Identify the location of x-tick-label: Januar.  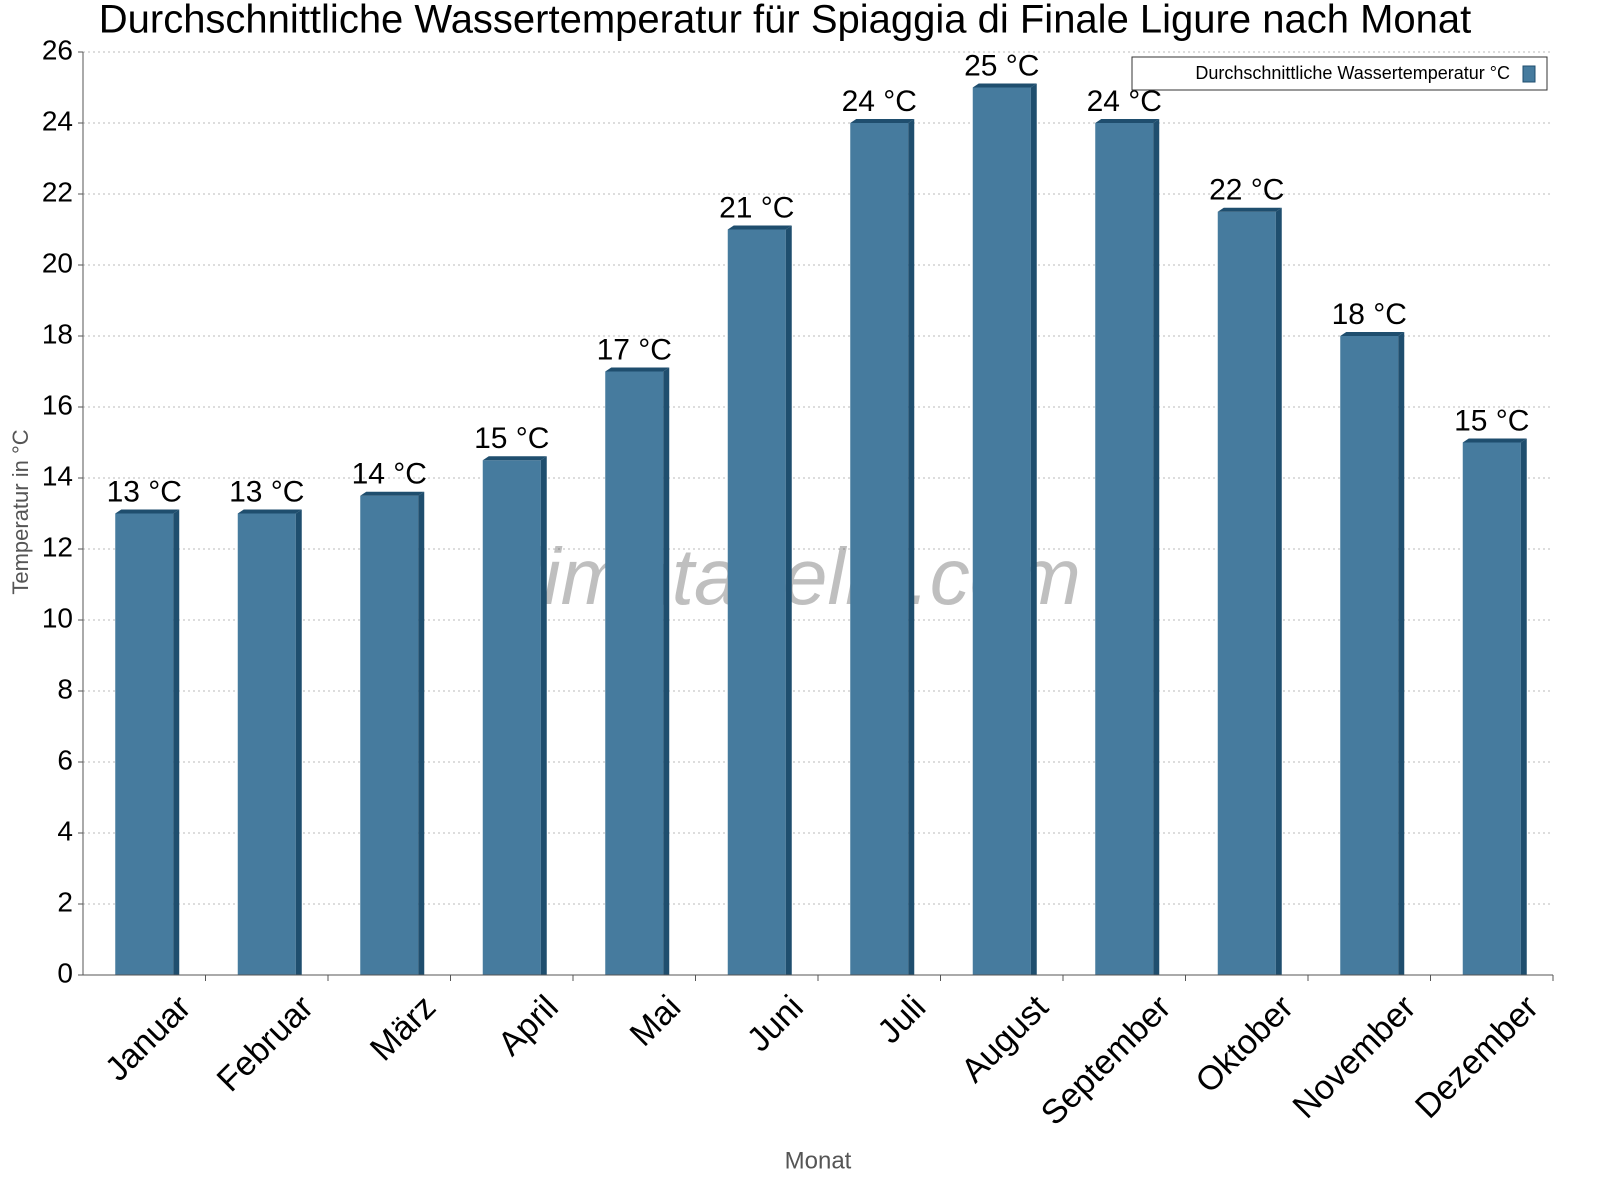
(148, 1038).